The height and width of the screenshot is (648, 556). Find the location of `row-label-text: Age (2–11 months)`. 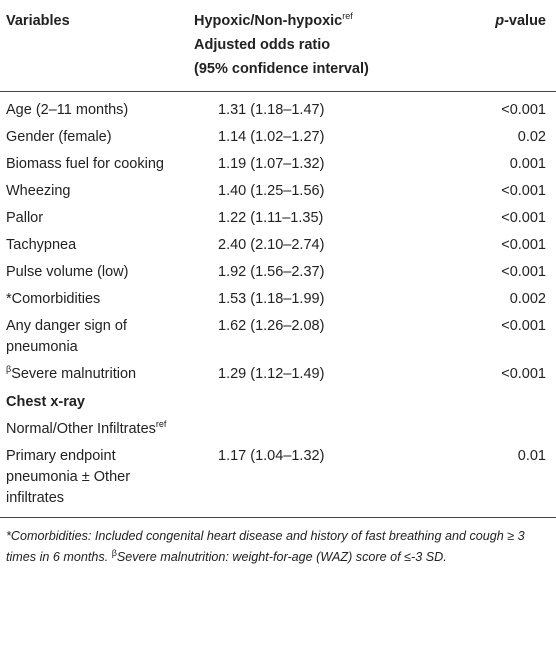

row-label-text: Age (2–11 months) is located at coordinates (67, 110).